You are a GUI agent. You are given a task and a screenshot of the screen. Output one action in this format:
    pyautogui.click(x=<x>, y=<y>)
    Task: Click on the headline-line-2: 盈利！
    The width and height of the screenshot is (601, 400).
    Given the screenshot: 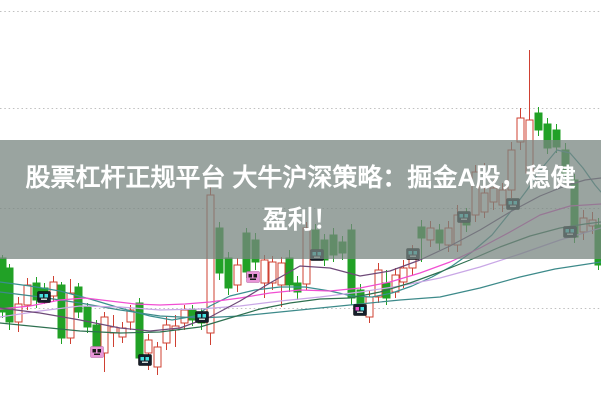 What is the action you would take?
    pyautogui.click(x=300, y=219)
    